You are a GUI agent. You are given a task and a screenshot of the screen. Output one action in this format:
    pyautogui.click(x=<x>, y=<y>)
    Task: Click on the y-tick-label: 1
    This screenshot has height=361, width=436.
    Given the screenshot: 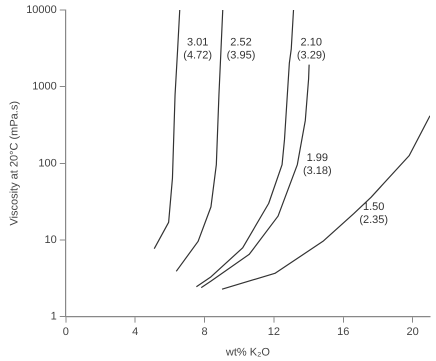 What is the action you would take?
    pyautogui.click(x=53, y=316)
    